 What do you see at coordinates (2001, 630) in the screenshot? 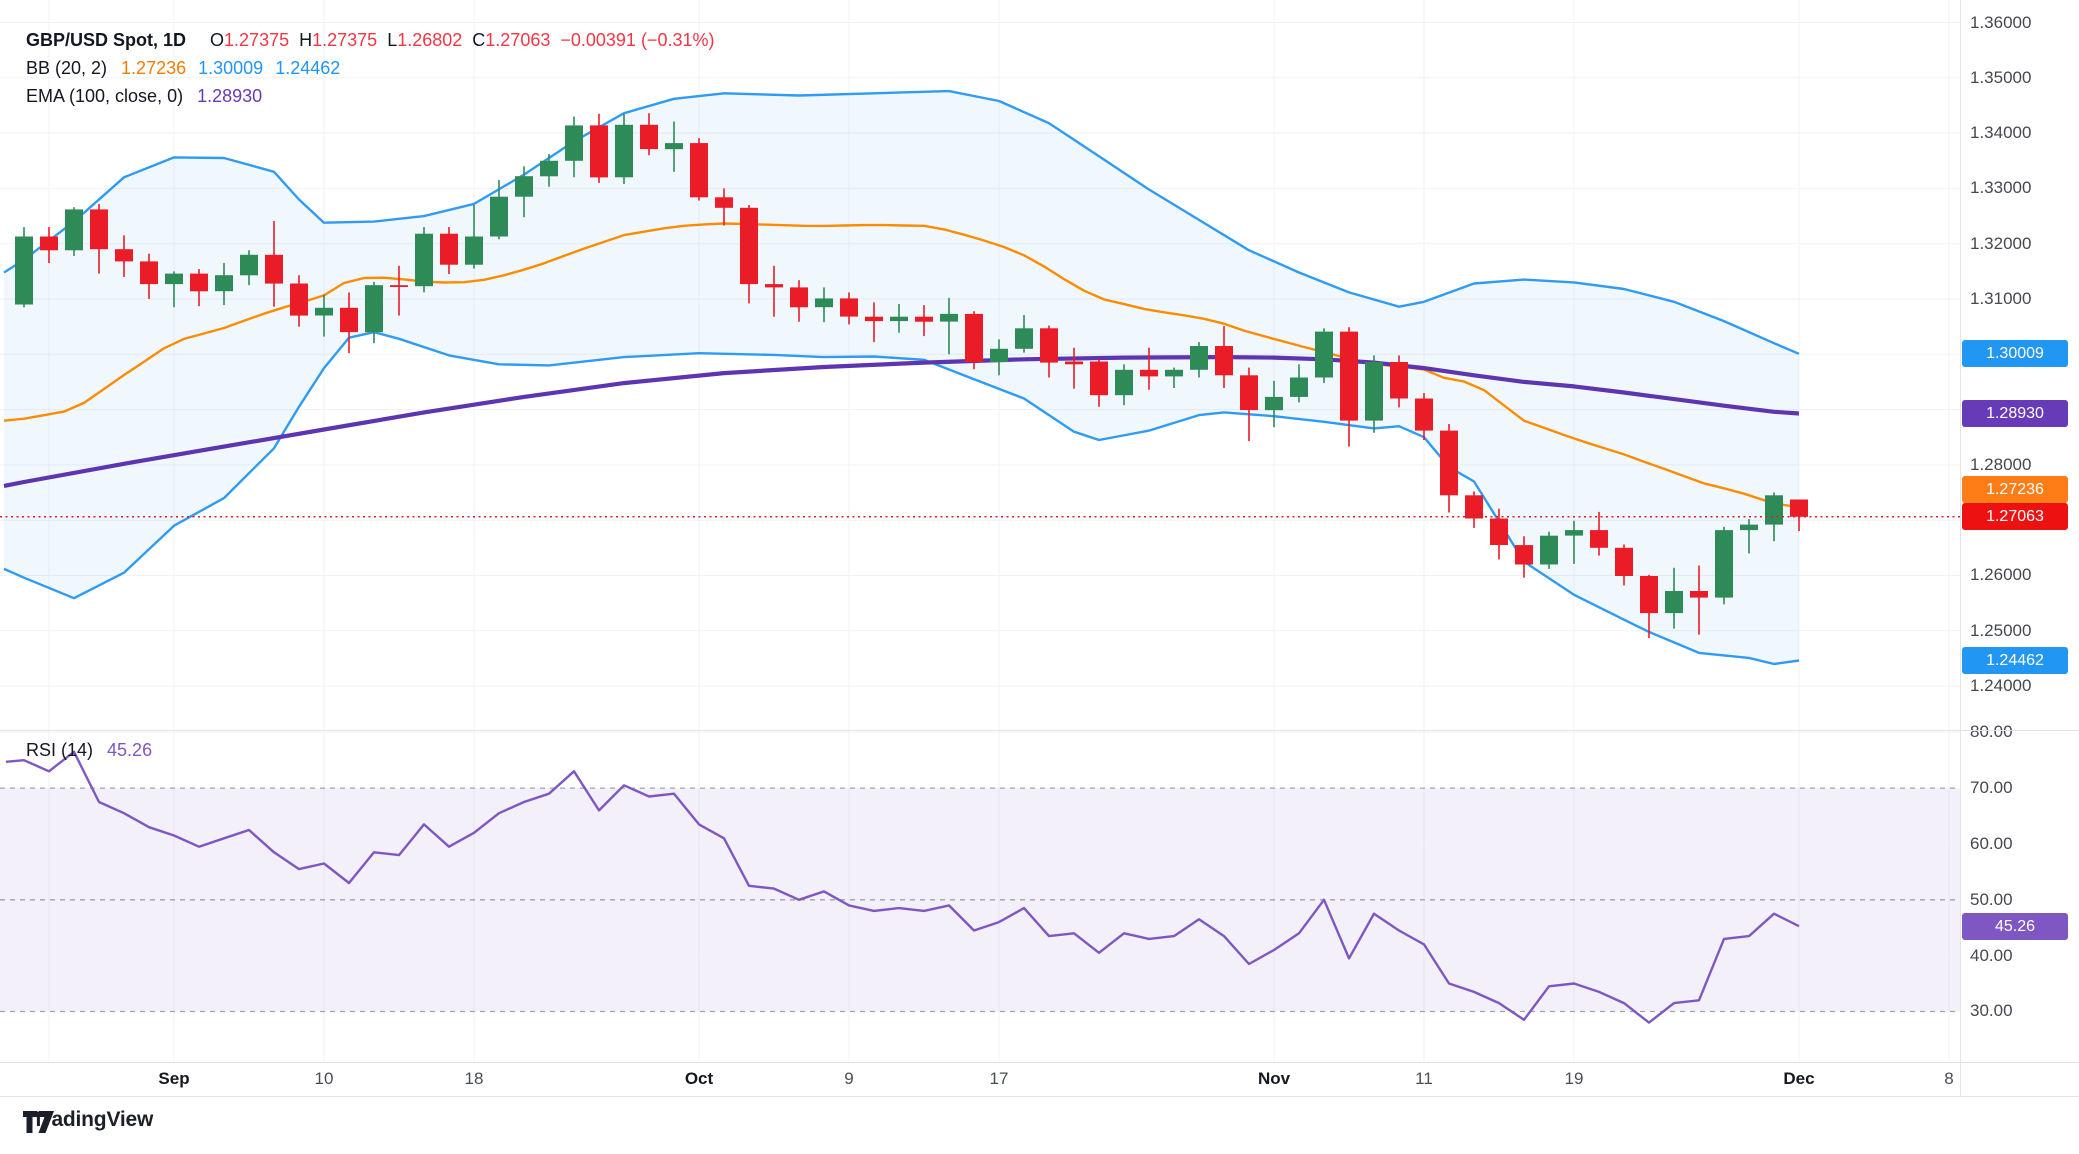
I see `price-axis-label-1.25000: 1.25000` at bounding box center [2001, 630].